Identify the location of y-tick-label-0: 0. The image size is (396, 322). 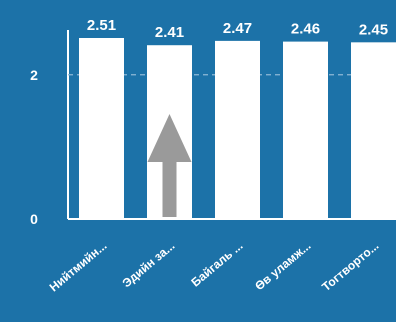
(34, 219).